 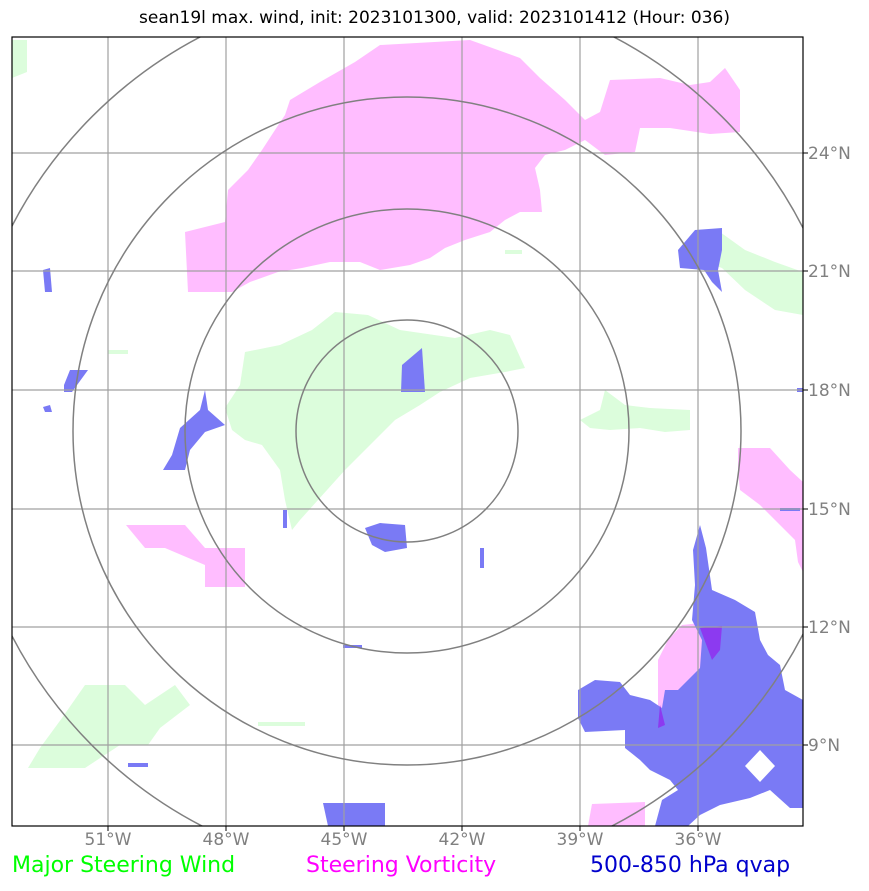 What do you see at coordinates (344, 840) in the screenshot?
I see `lon-tick-label: 45°W` at bounding box center [344, 840].